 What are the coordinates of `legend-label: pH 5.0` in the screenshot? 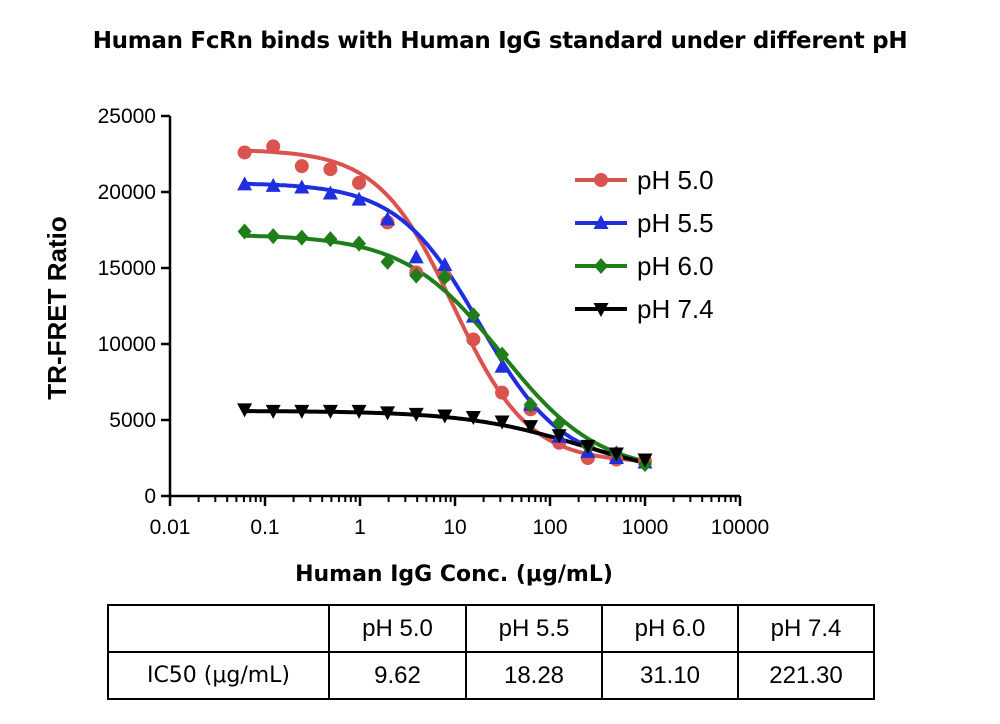 It's located at (675, 180).